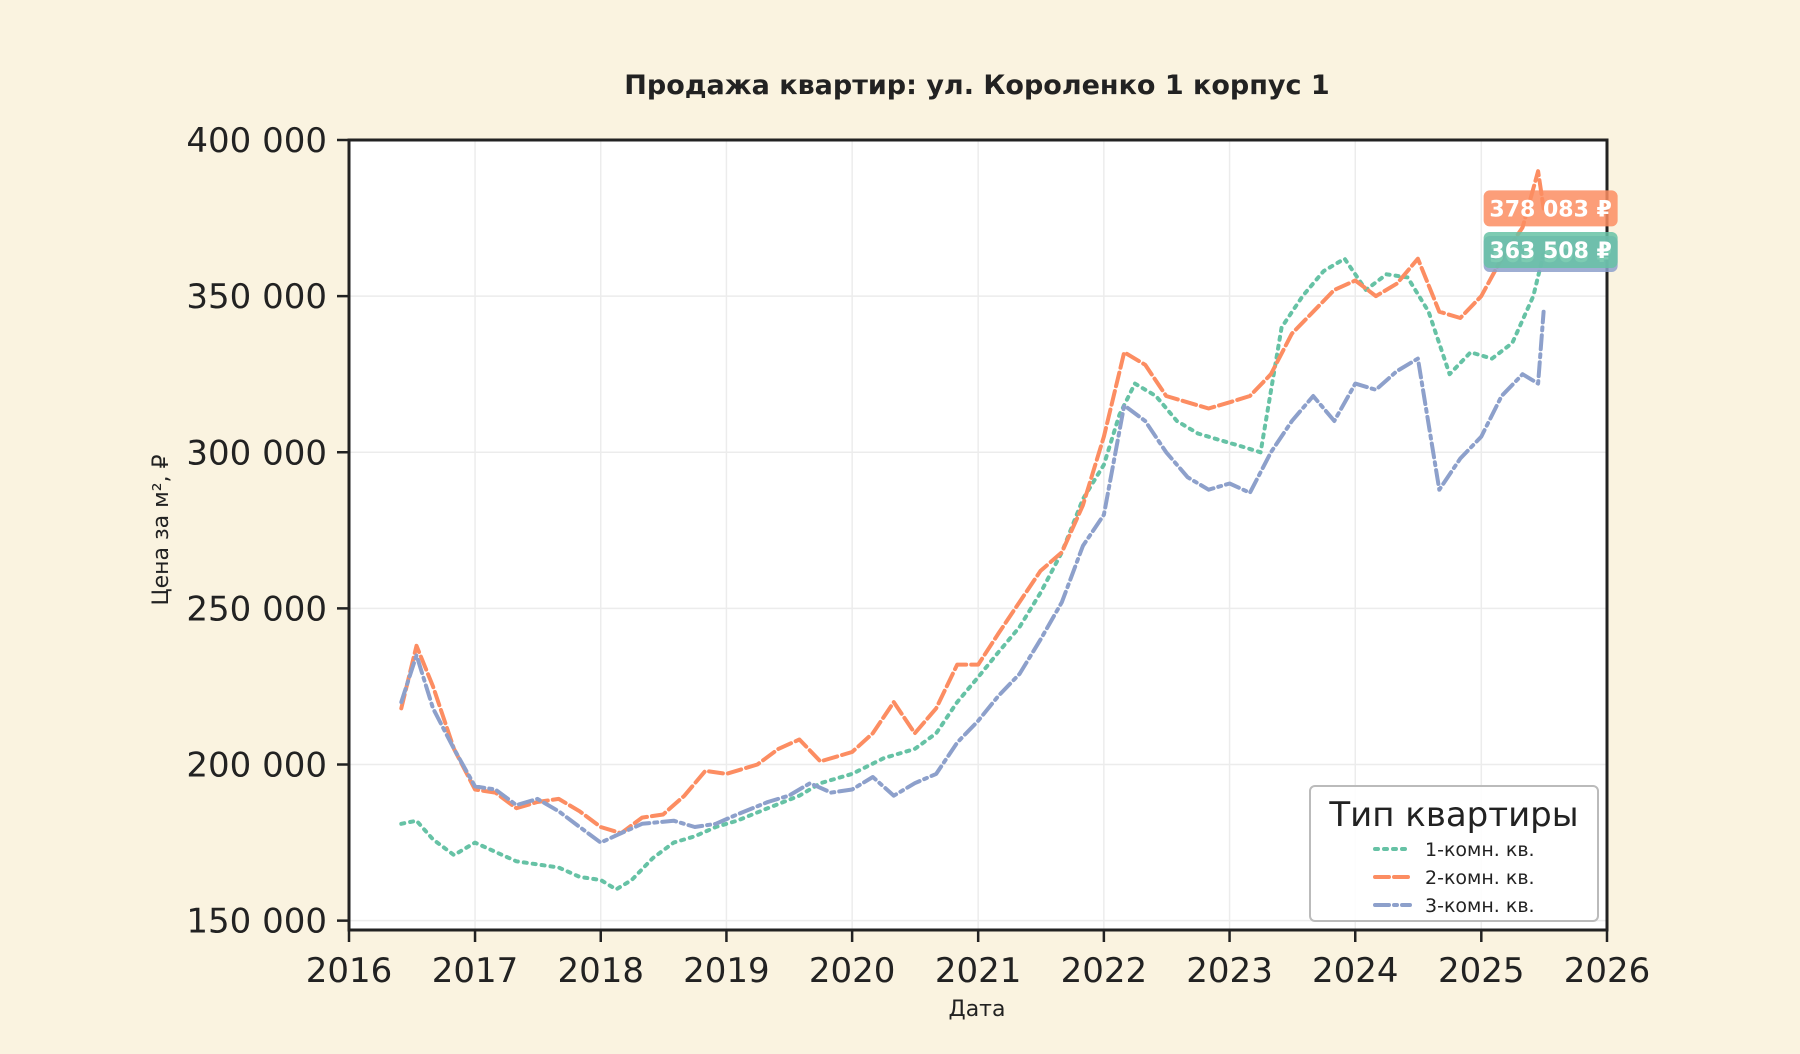 This screenshot has height=1054, width=1800. Describe the element at coordinates (1607, 971) in the screenshot. I see `x-tick-label: 2026` at that location.